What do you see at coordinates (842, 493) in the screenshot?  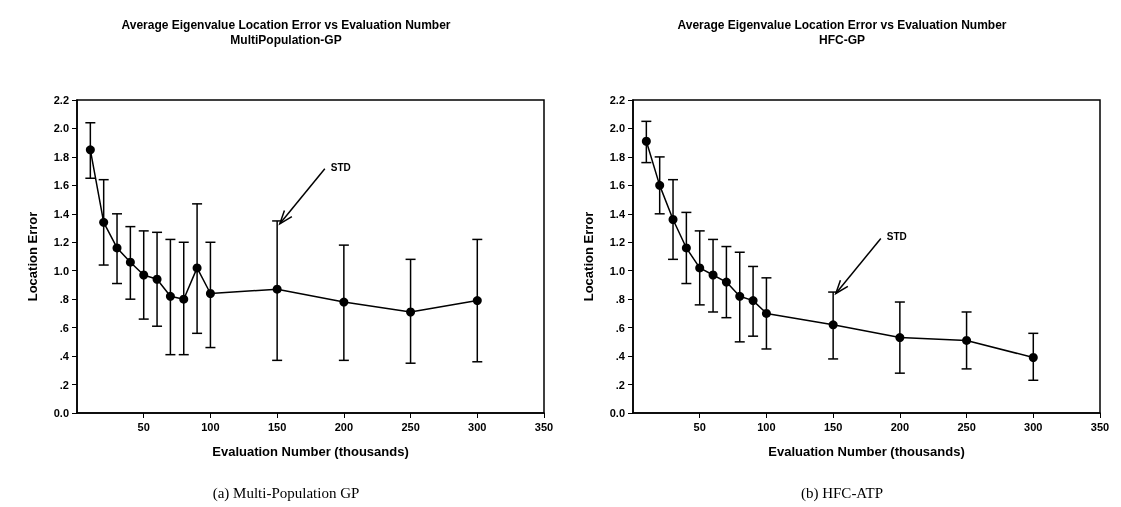 I see `text: (b) HFC-ATP` at bounding box center [842, 493].